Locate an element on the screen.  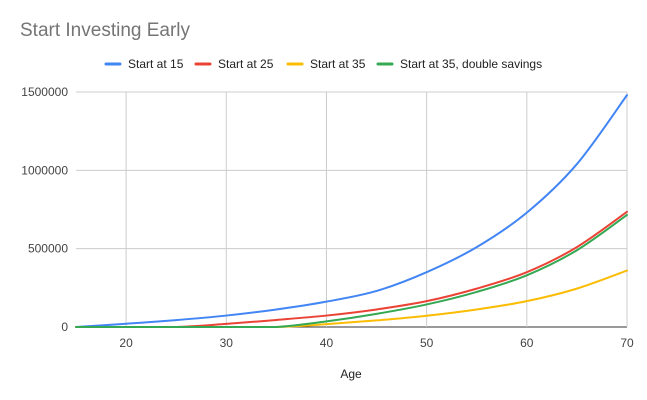
x-tick-label: 50 is located at coordinates (427, 343).